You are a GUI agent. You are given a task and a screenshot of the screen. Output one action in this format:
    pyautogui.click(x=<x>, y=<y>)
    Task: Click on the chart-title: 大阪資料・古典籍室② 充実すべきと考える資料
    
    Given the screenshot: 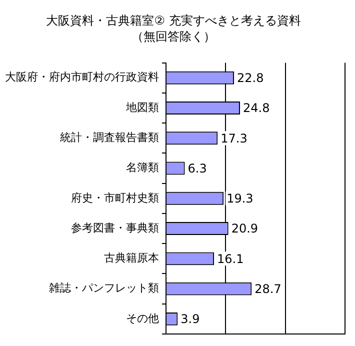 What is the action you would take?
    pyautogui.click(x=173, y=20)
    